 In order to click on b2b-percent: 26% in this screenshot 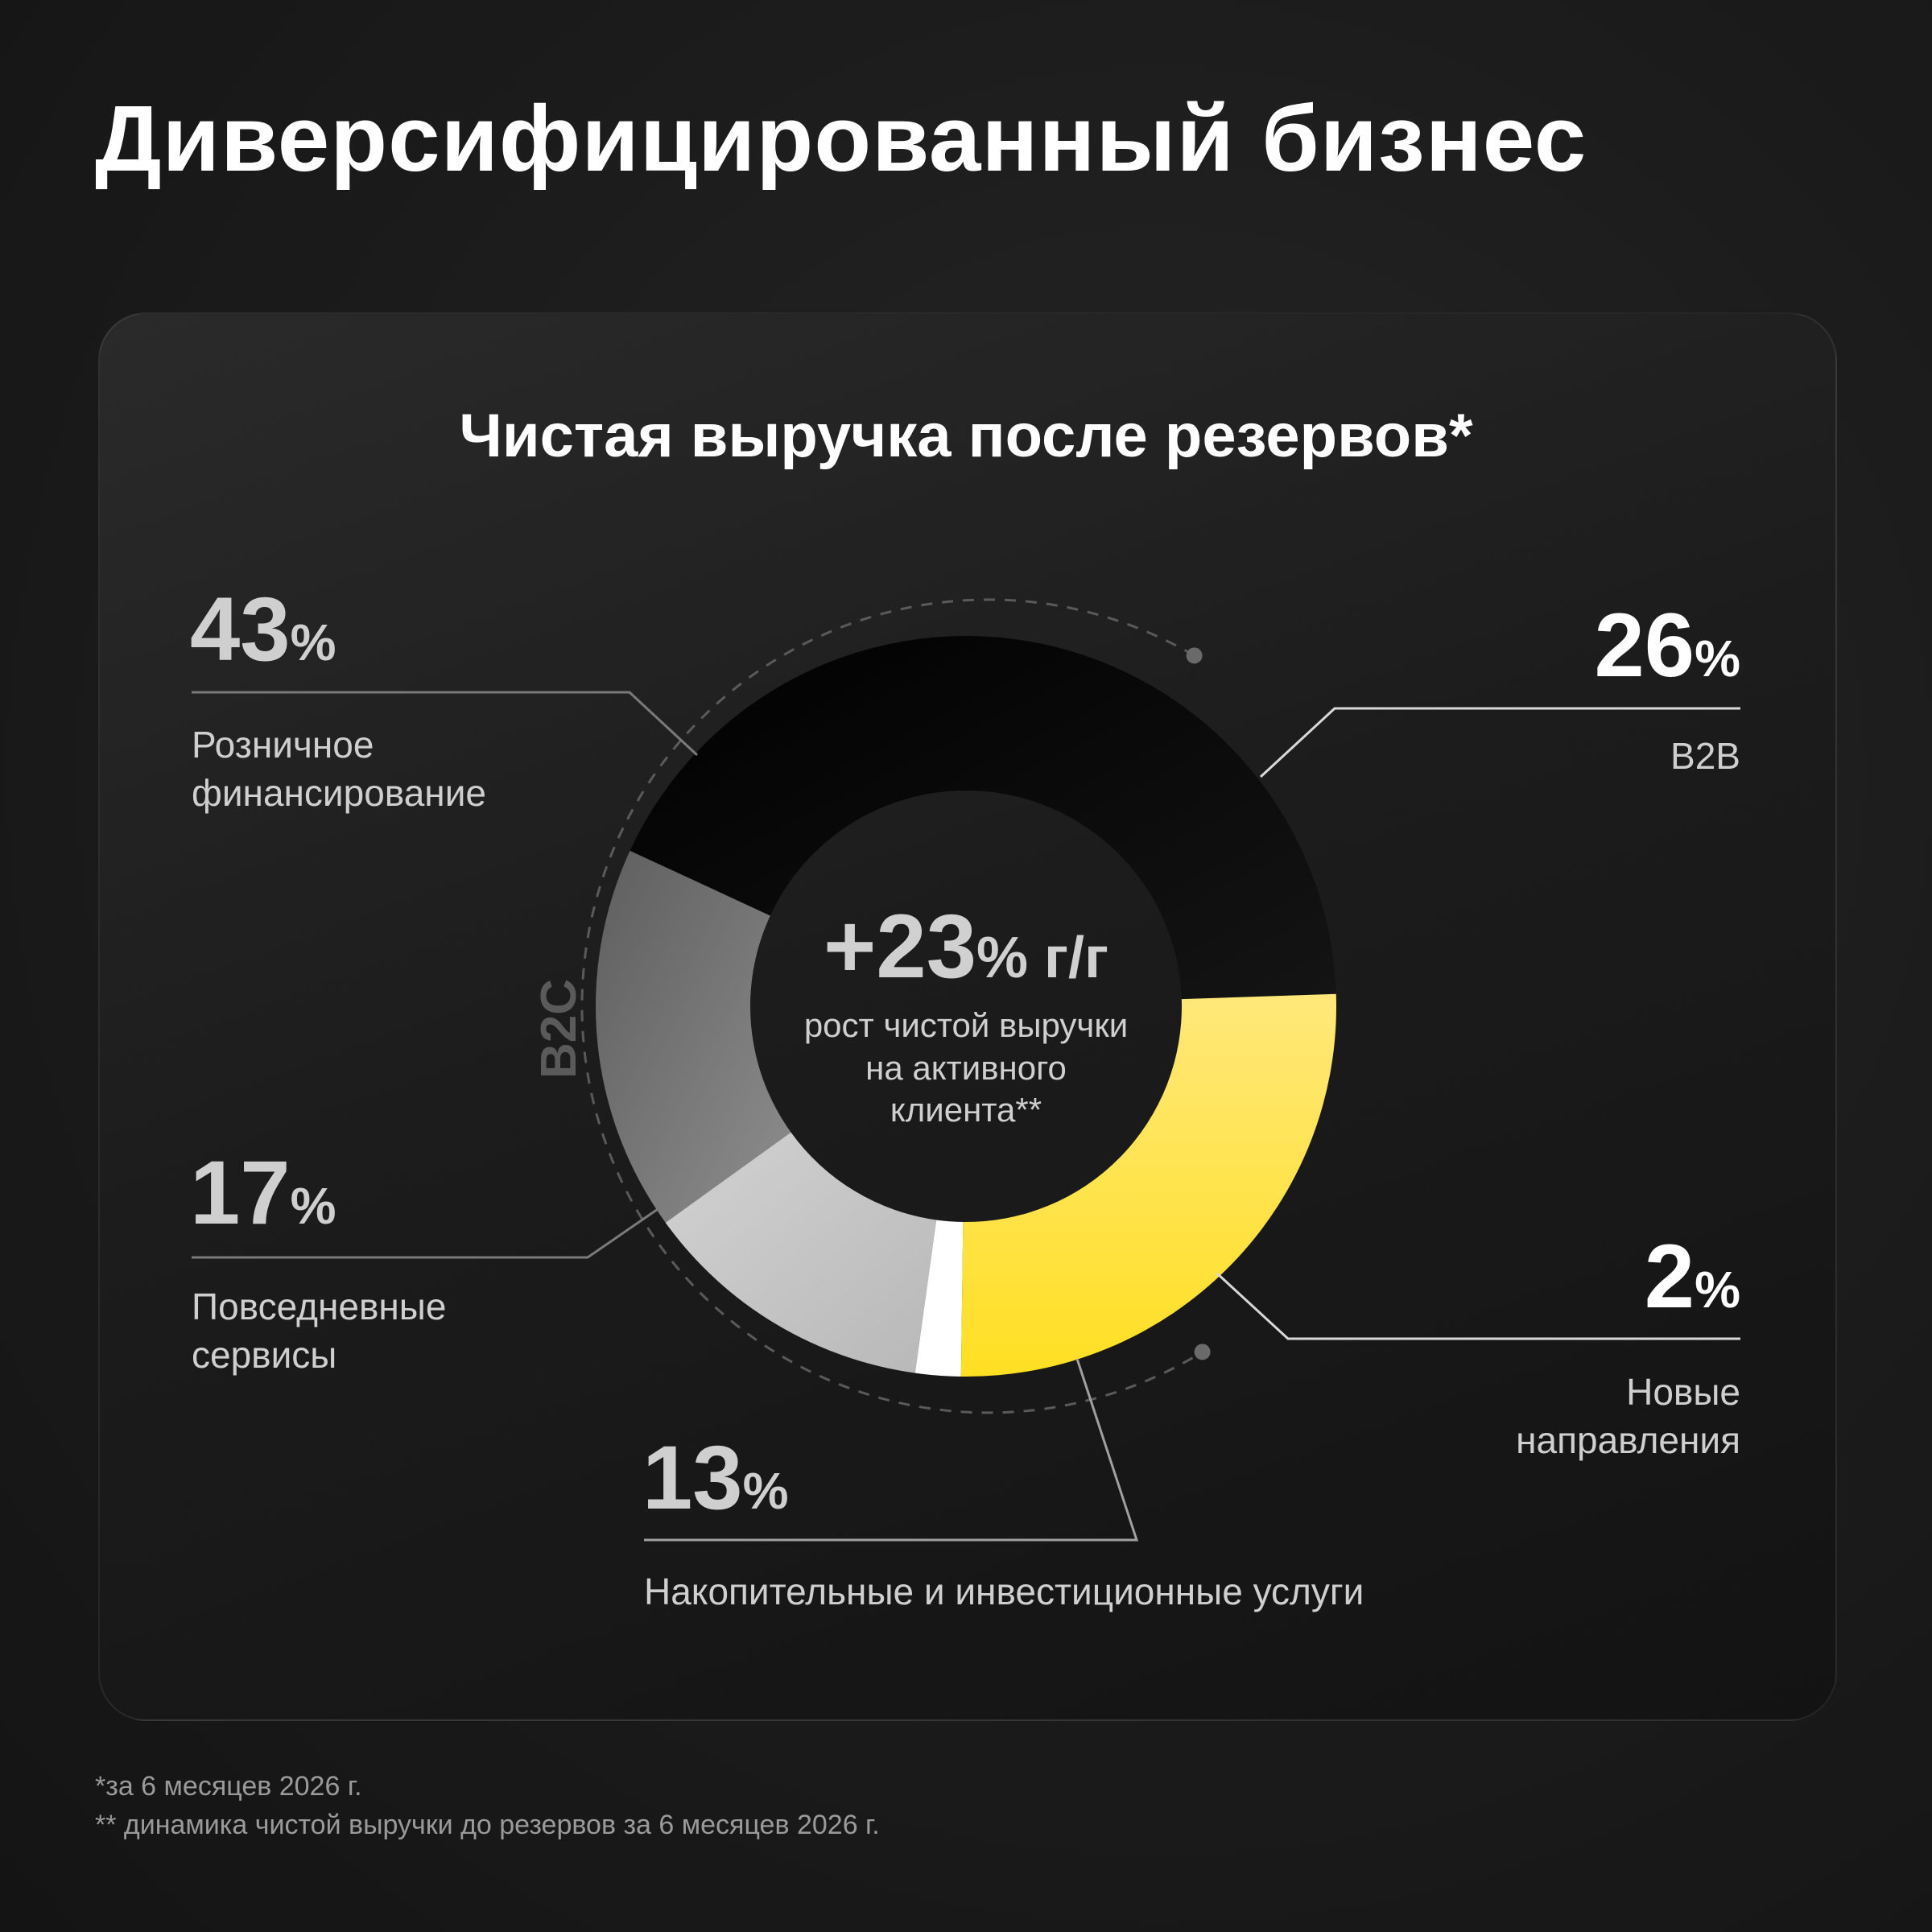, I will do `click(1667, 646)`.